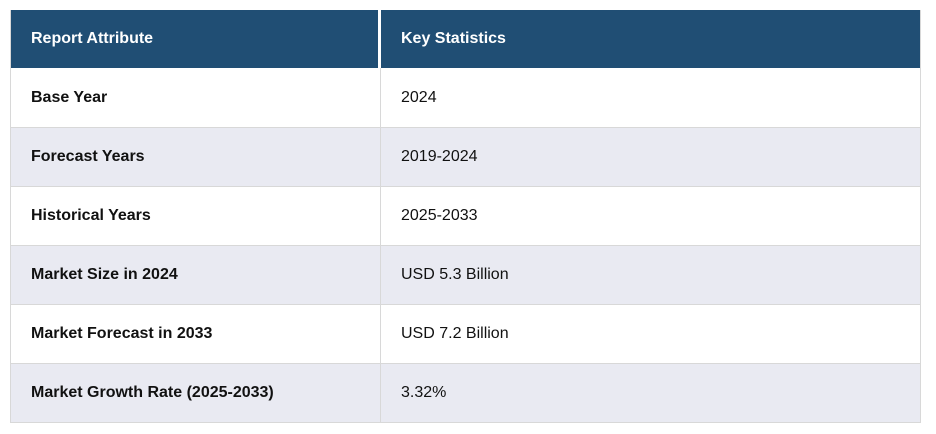 This screenshot has width=936, height=434. What do you see at coordinates (196, 157) in the screenshot?
I see `attribute-forecast-years: Forecast Years` at bounding box center [196, 157].